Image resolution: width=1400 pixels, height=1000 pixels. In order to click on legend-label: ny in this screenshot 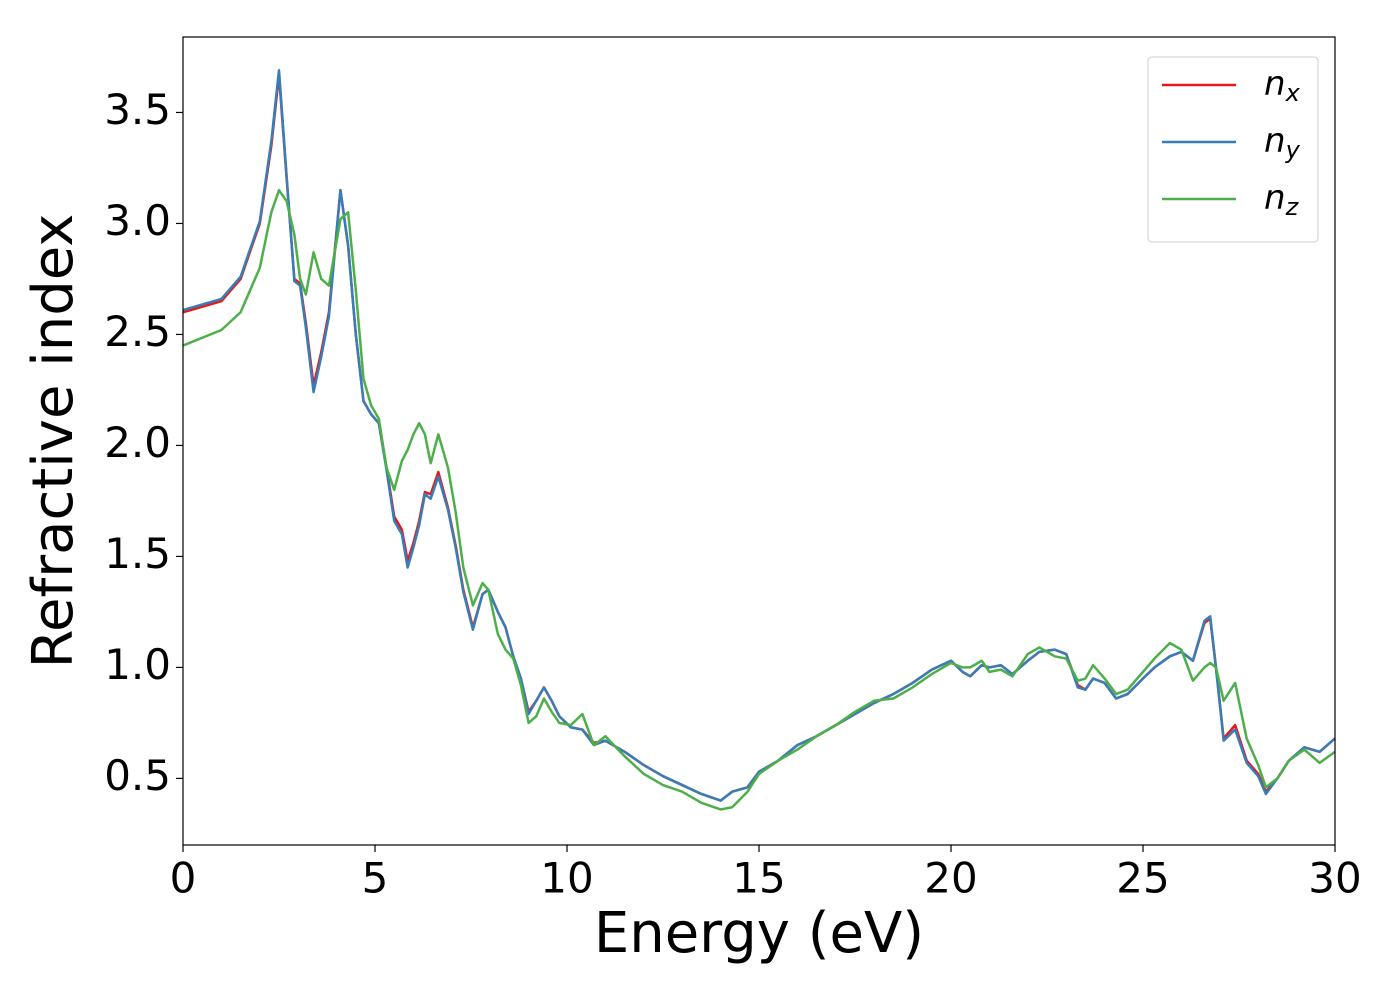, I will do `click(1282, 143)`.